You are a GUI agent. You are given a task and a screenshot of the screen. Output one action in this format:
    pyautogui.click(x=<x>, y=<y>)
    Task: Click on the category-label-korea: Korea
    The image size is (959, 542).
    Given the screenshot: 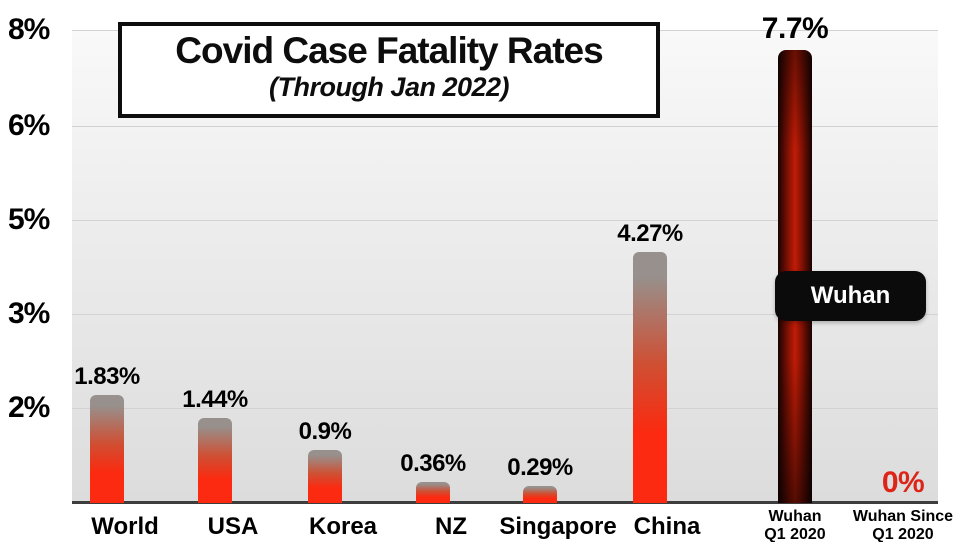 What is the action you would take?
    pyautogui.click(x=343, y=527)
    